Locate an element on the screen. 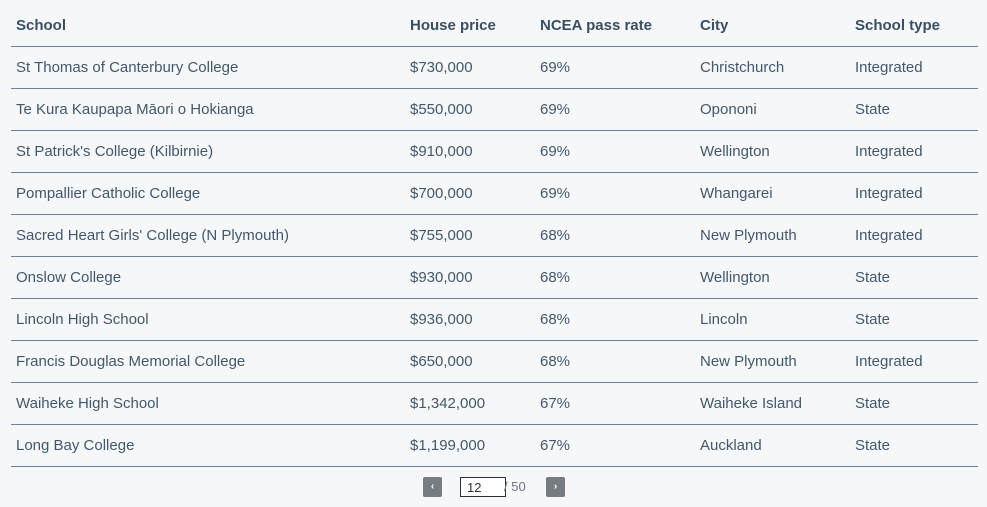 This screenshot has height=507, width=987. next-page-button: › is located at coordinates (555, 487).